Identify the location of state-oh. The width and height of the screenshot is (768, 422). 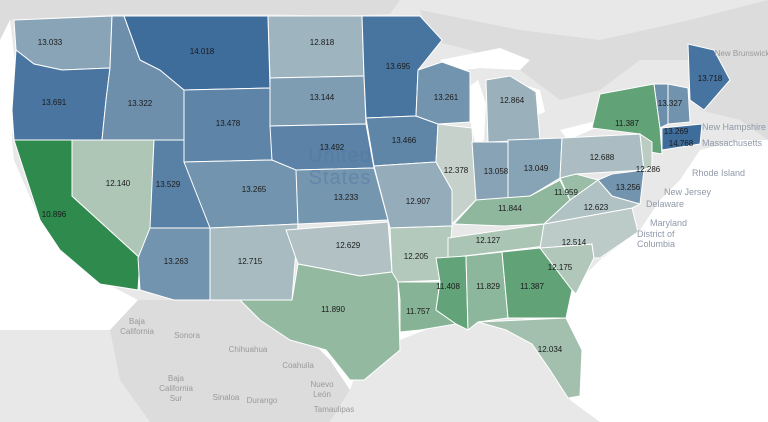
(535, 169).